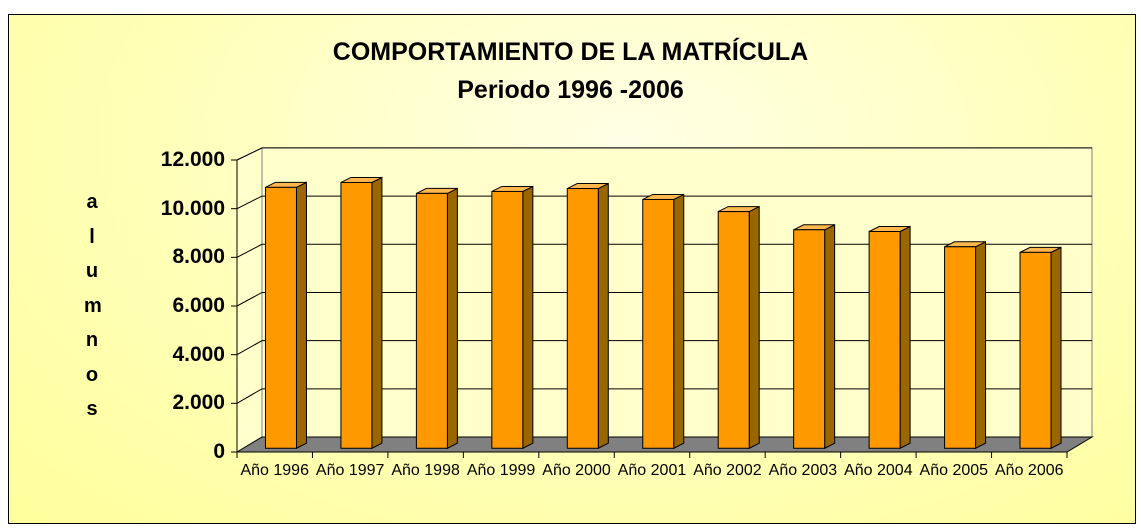  Describe the element at coordinates (93, 305) in the screenshot. I see `y-axis-label: alumnos` at that location.